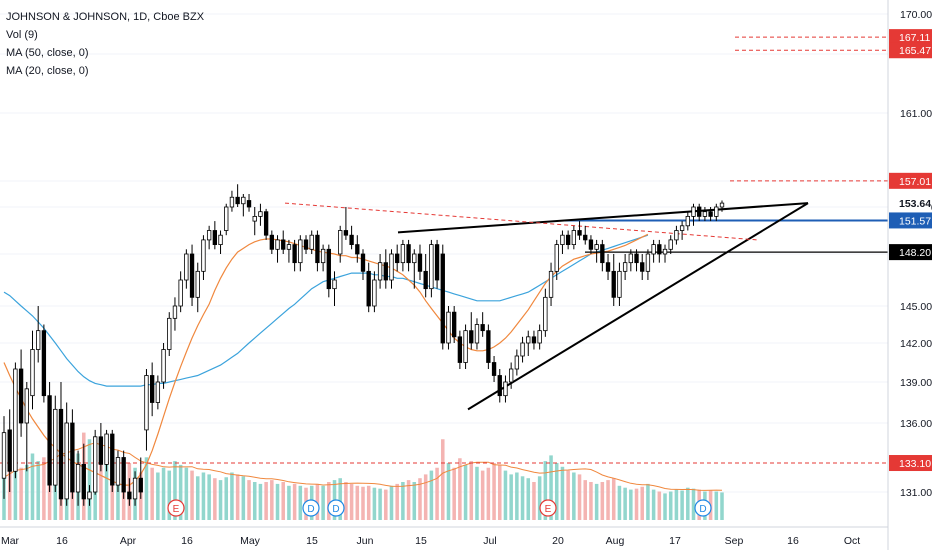 The width and height of the screenshot is (932, 555). I want to click on x-tick-label: Jun, so click(365, 541).